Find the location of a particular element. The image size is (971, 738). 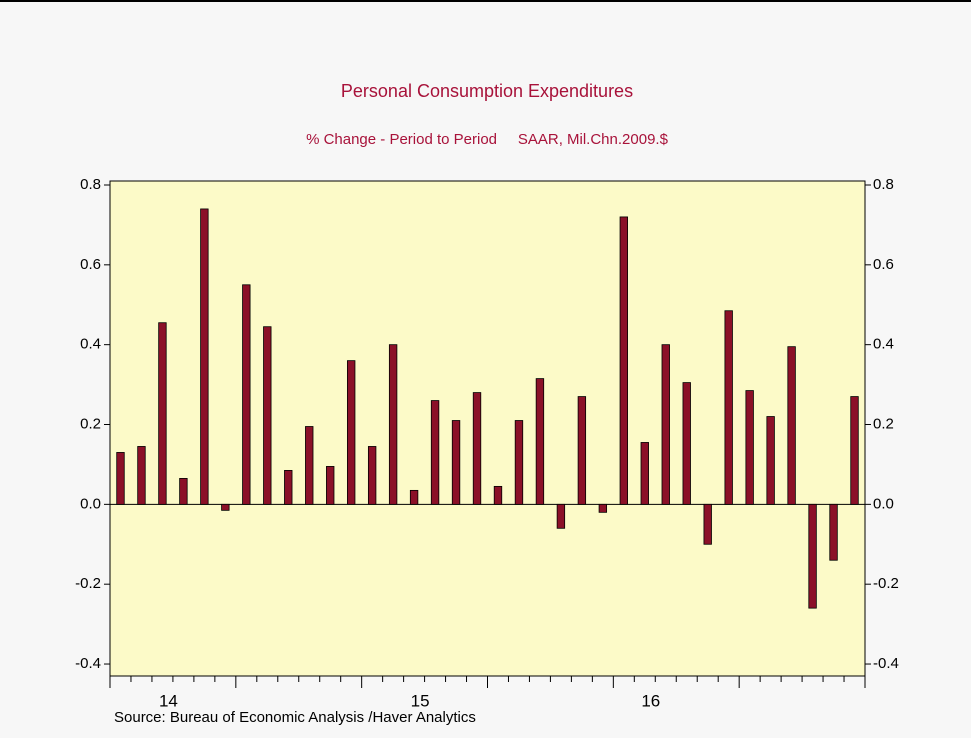

y2-tick-label: 0.0 is located at coordinates (883, 503).